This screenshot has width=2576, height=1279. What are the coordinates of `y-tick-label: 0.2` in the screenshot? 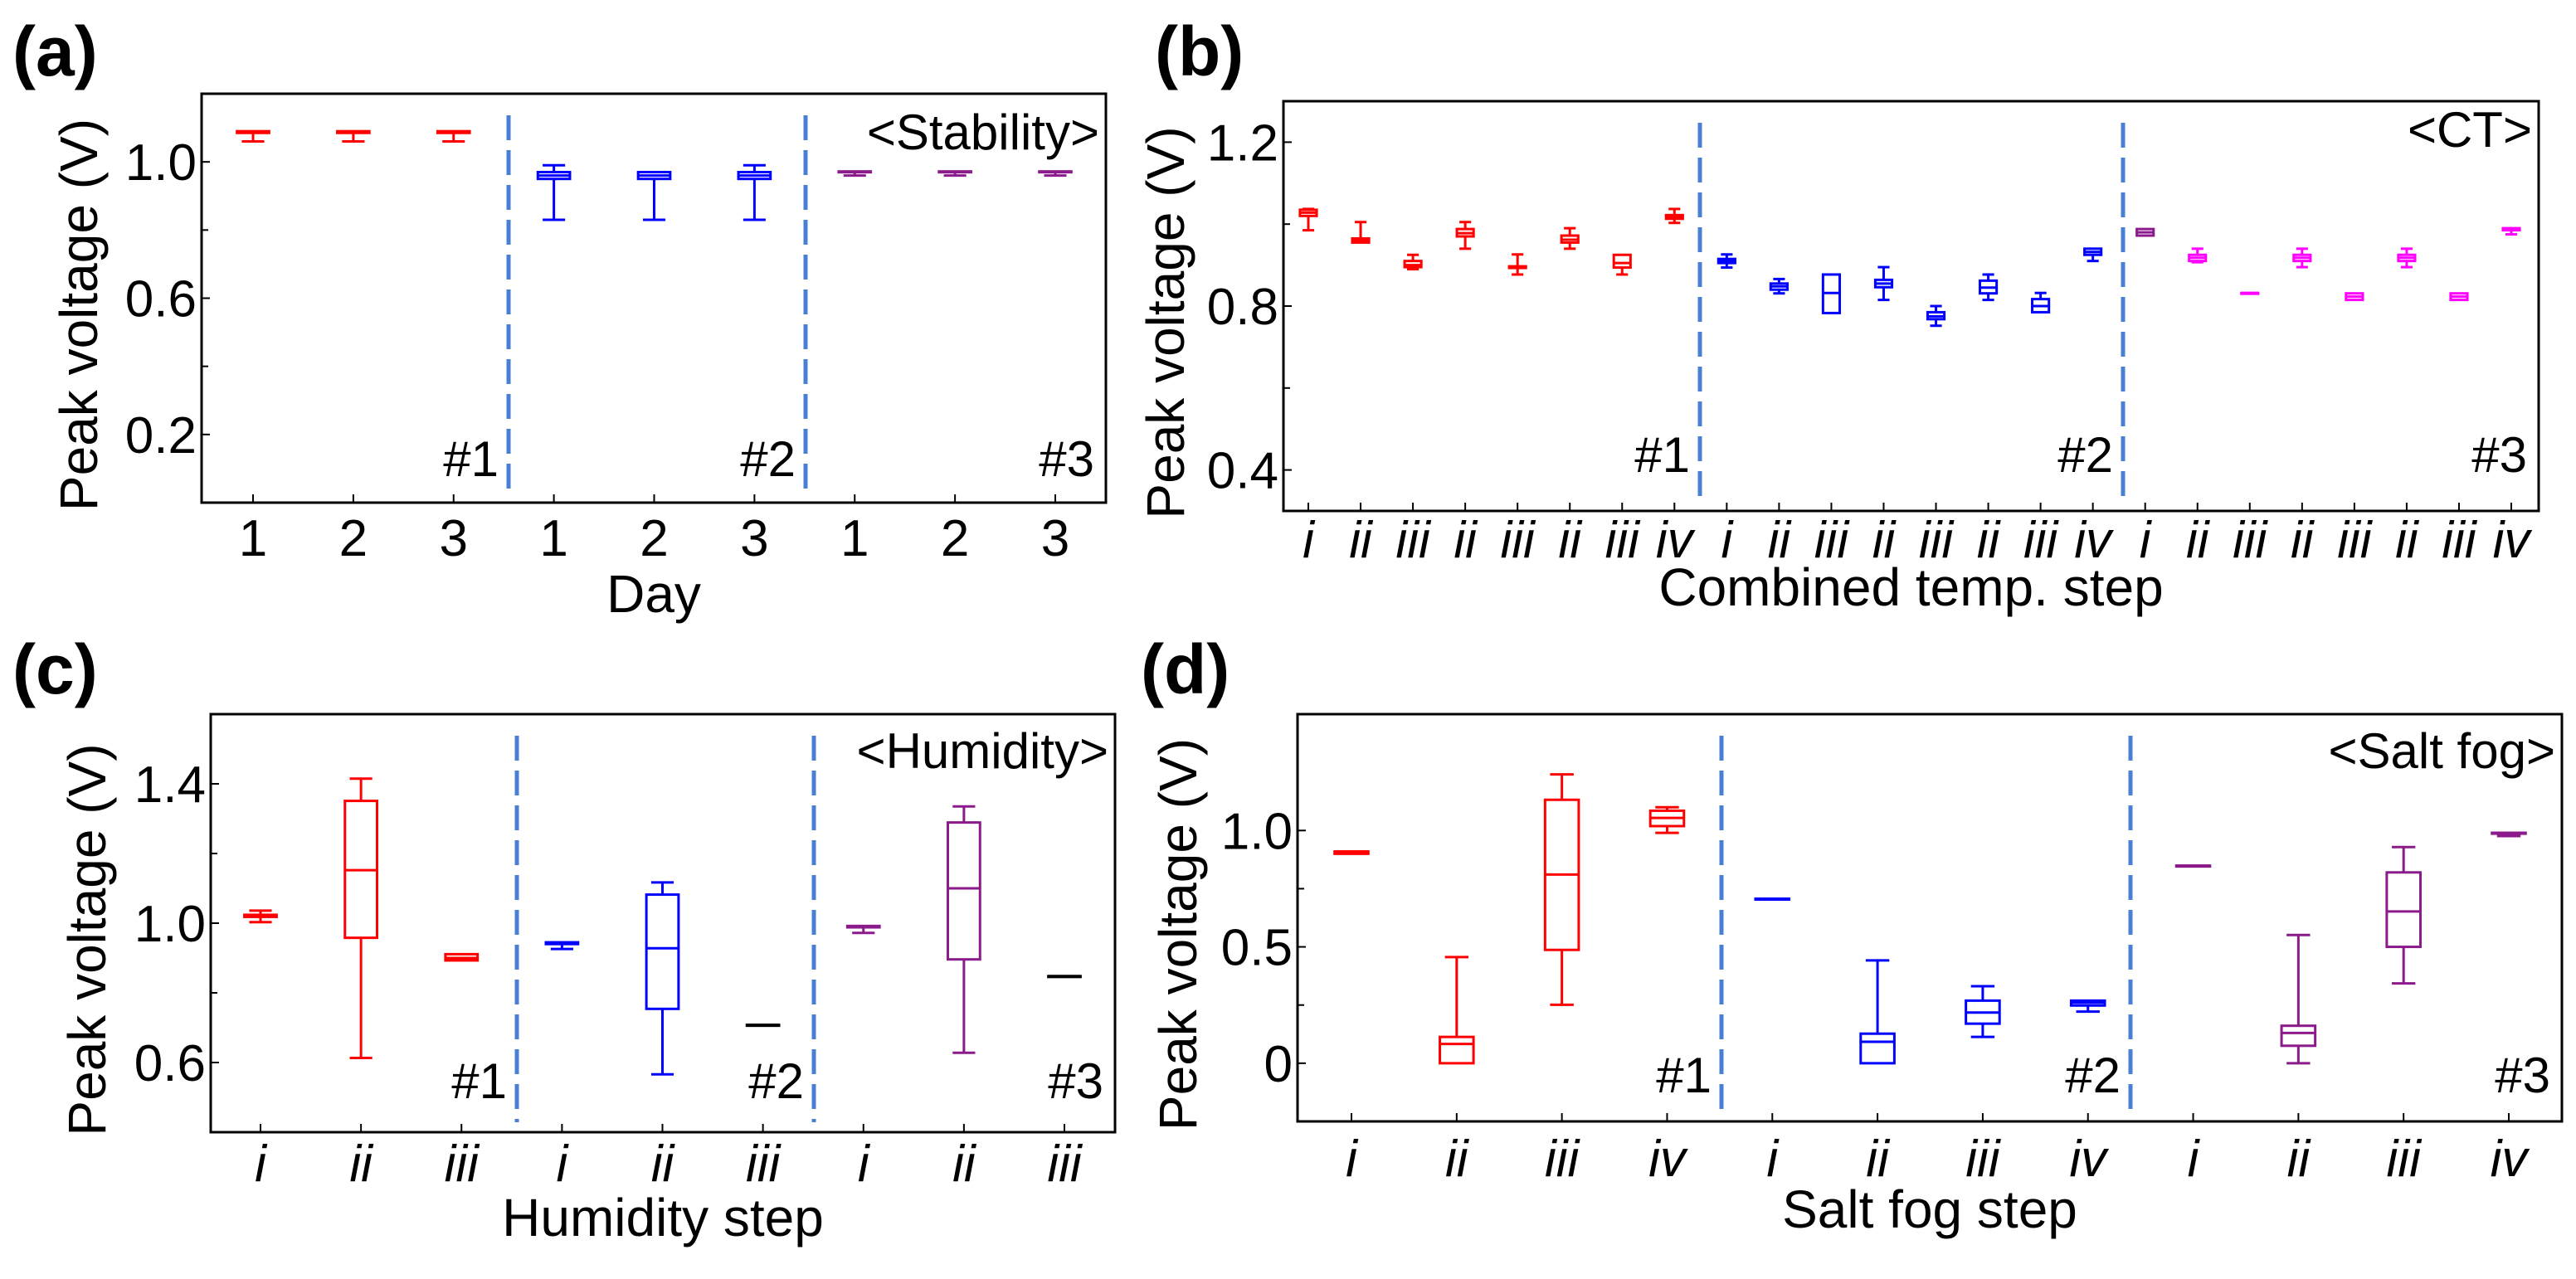 It's located at (161, 435).